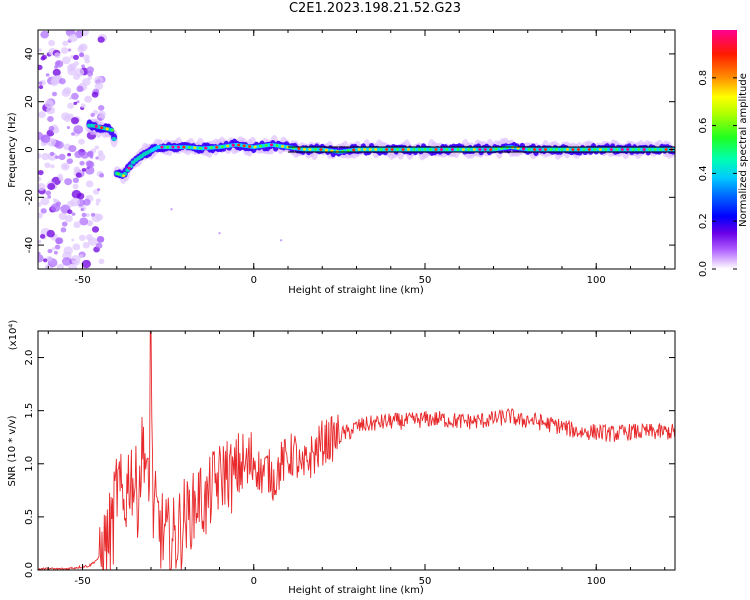 The image size is (750, 600). I want to click on spectrogram-x-tick-label: 100, so click(596, 280).